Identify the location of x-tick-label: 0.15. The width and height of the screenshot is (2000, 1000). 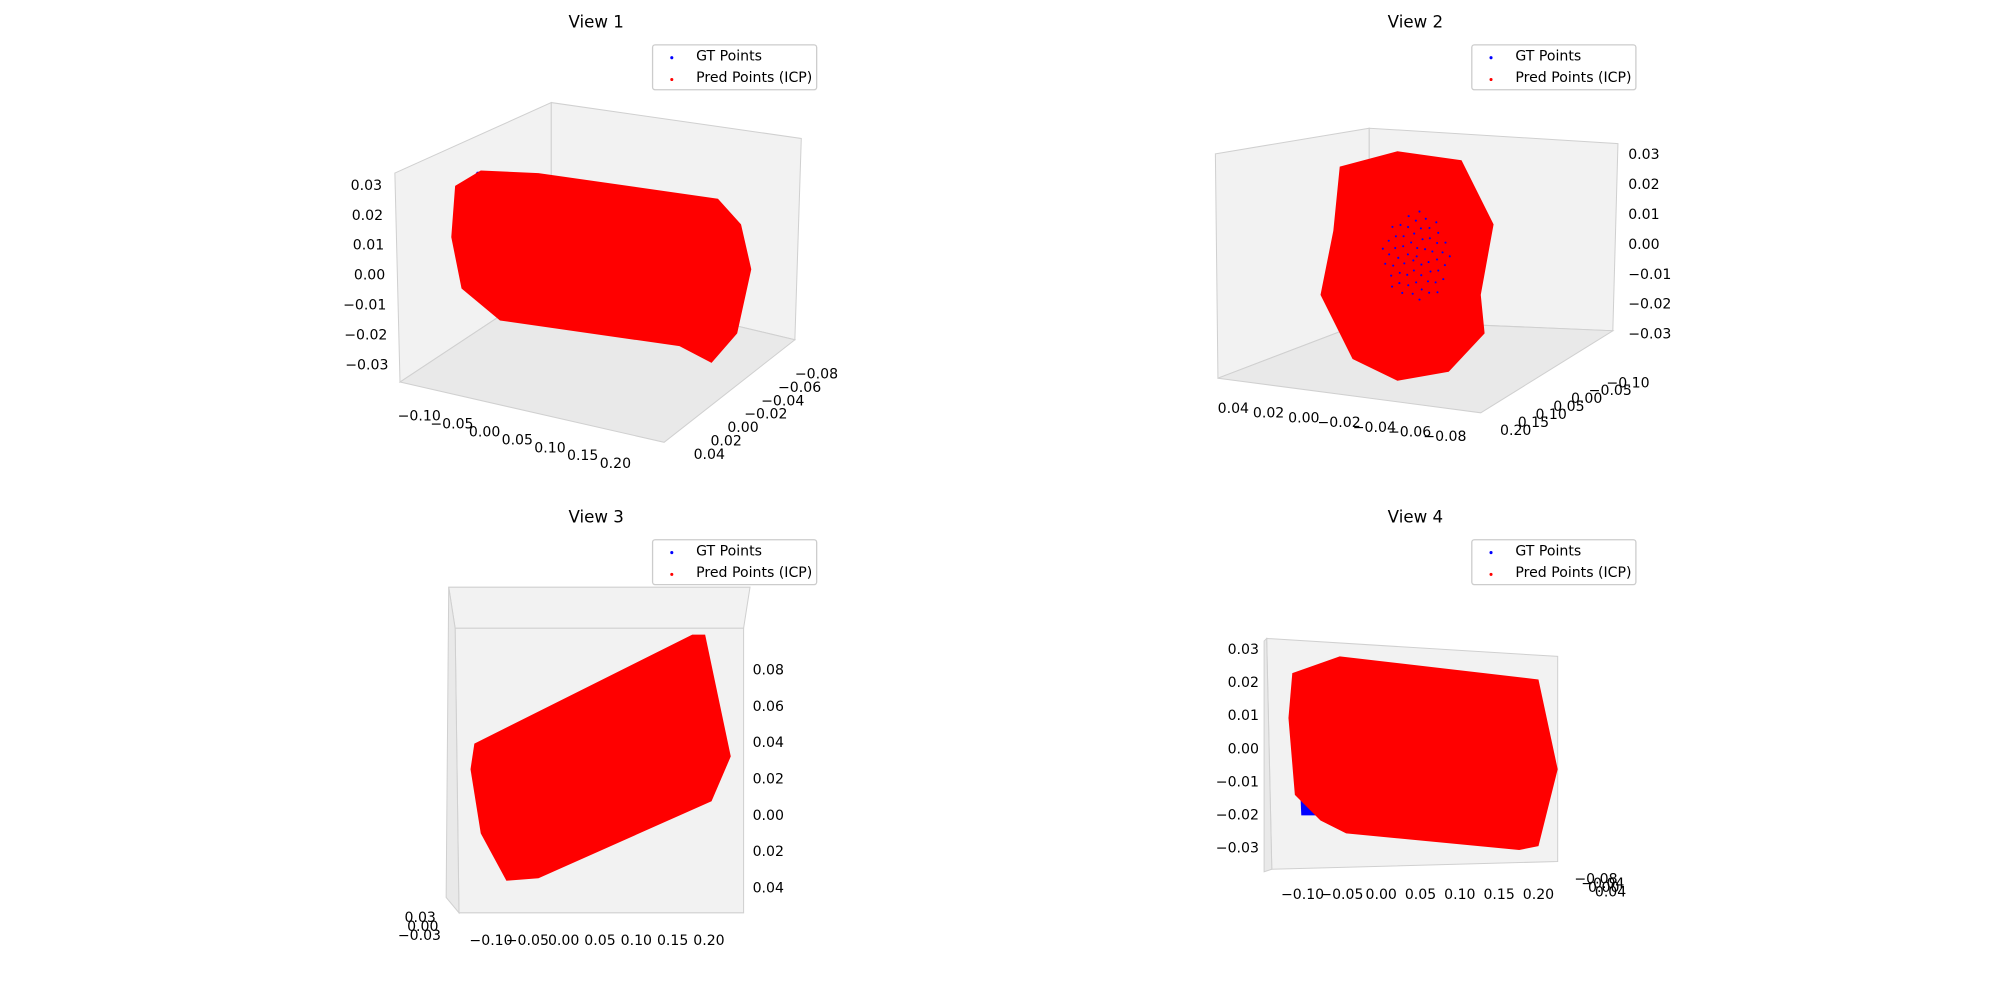
(672, 941).